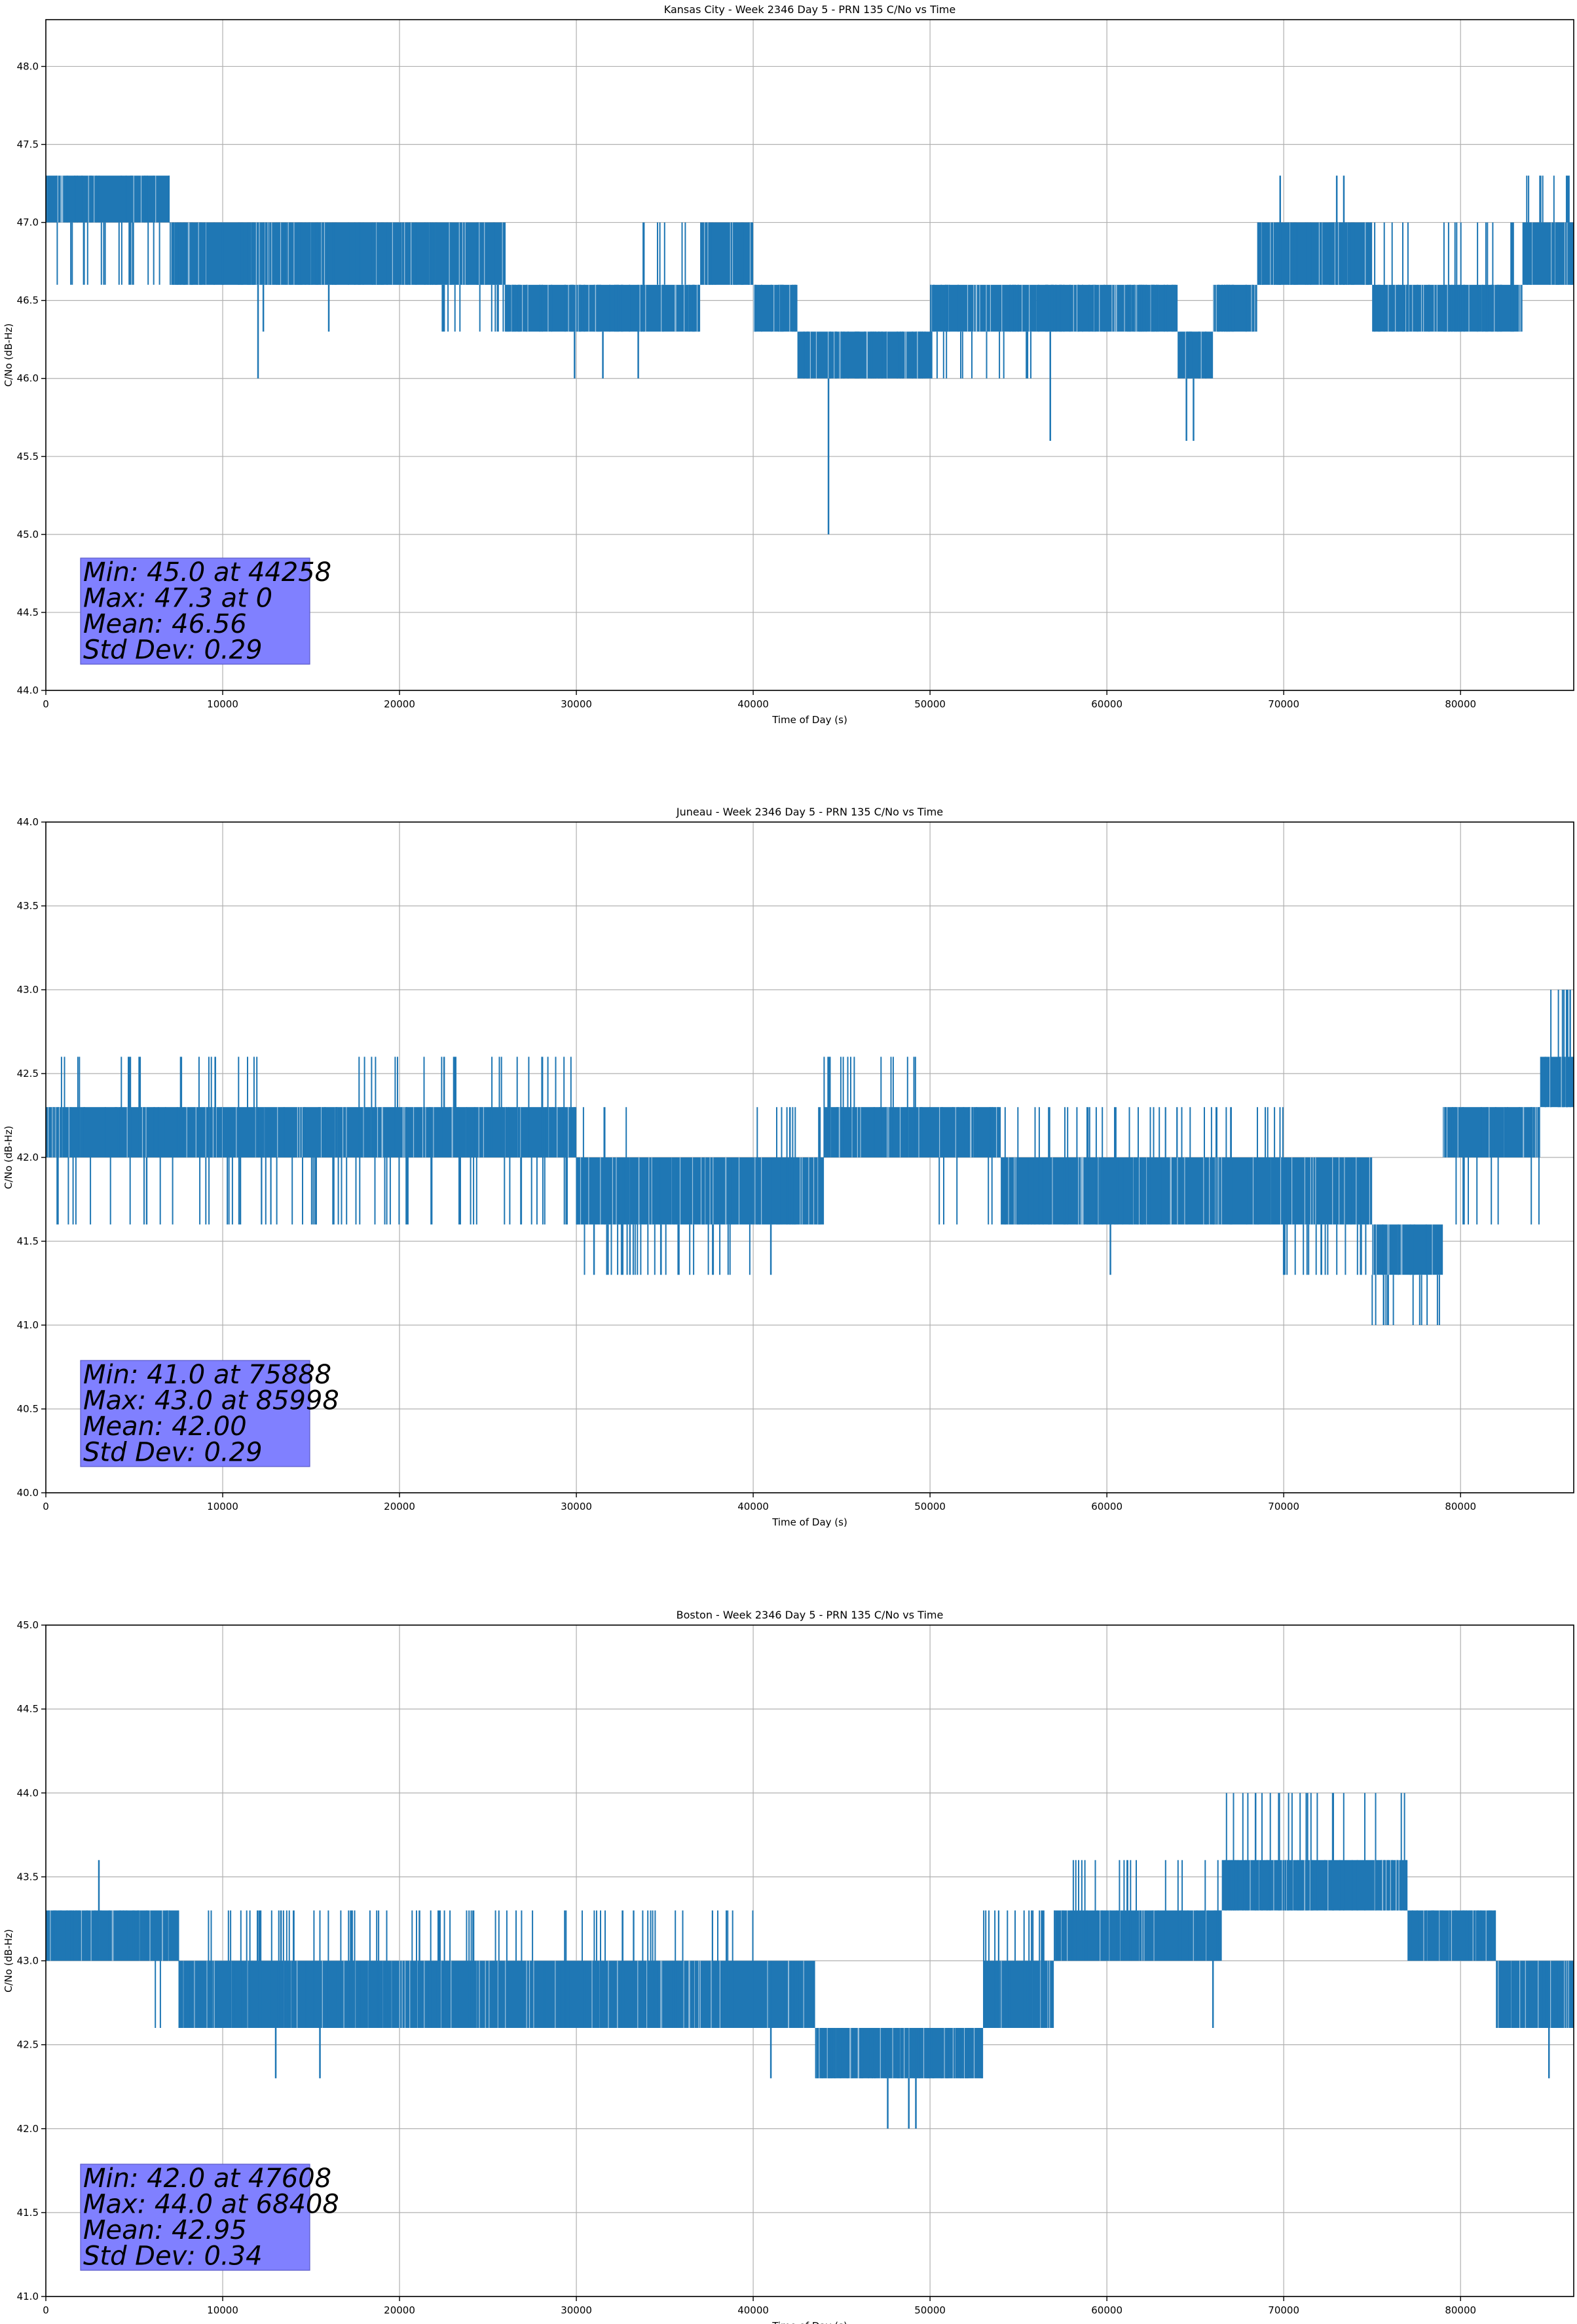 This screenshot has height=2324, width=1577. Describe the element at coordinates (211, 2205) in the screenshot. I see `stats-line: Max: 44.0 at 68408` at that location.